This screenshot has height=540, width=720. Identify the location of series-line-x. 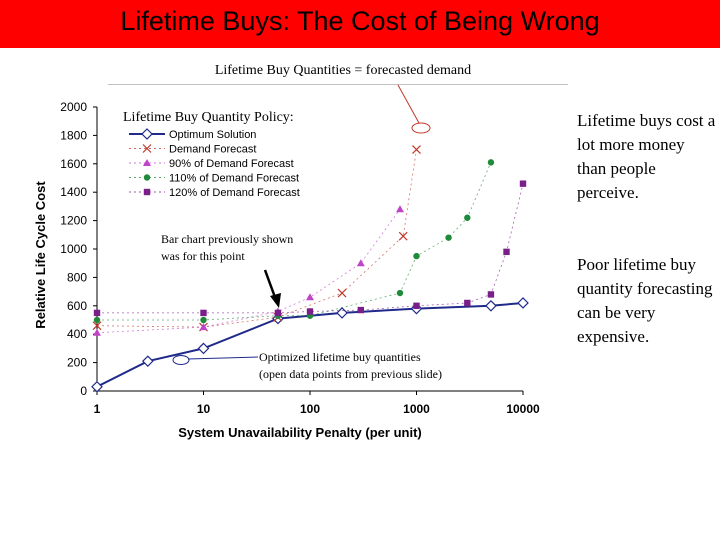
(256, 238).